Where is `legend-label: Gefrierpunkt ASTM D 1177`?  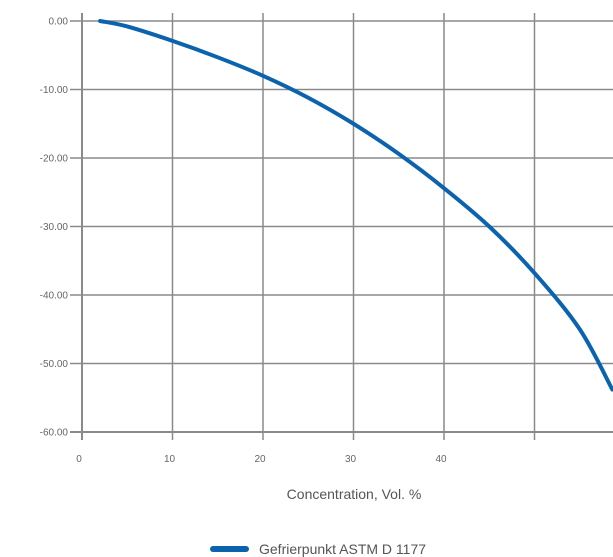
legend-label: Gefrierpunkt ASTM D 1177 is located at coordinates (342, 549).